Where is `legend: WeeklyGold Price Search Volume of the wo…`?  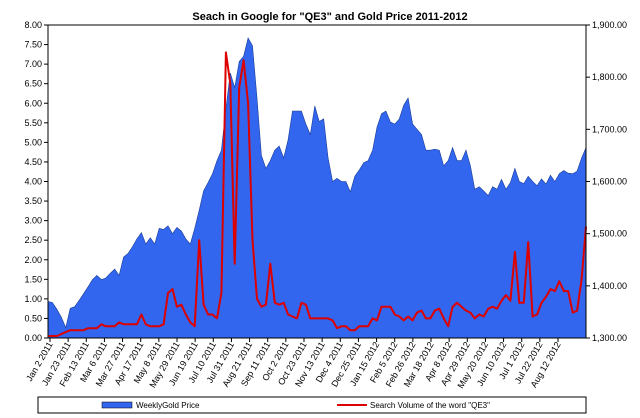 legend: WeeklyGold Price Search Volume of the wo… is located at coordinates (312, 405).